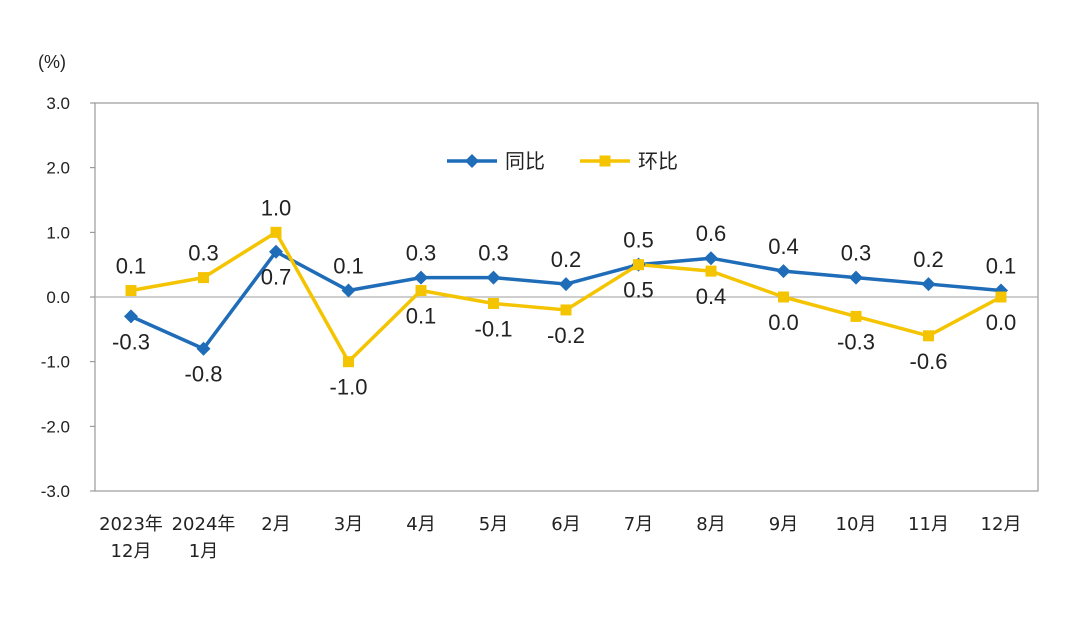 This screenshot has height=620, width=1080. What do you see at coordinates (638, 524) in the screenshot?
I see `x-tick-label: 7月` at bounding box center [638, 524].